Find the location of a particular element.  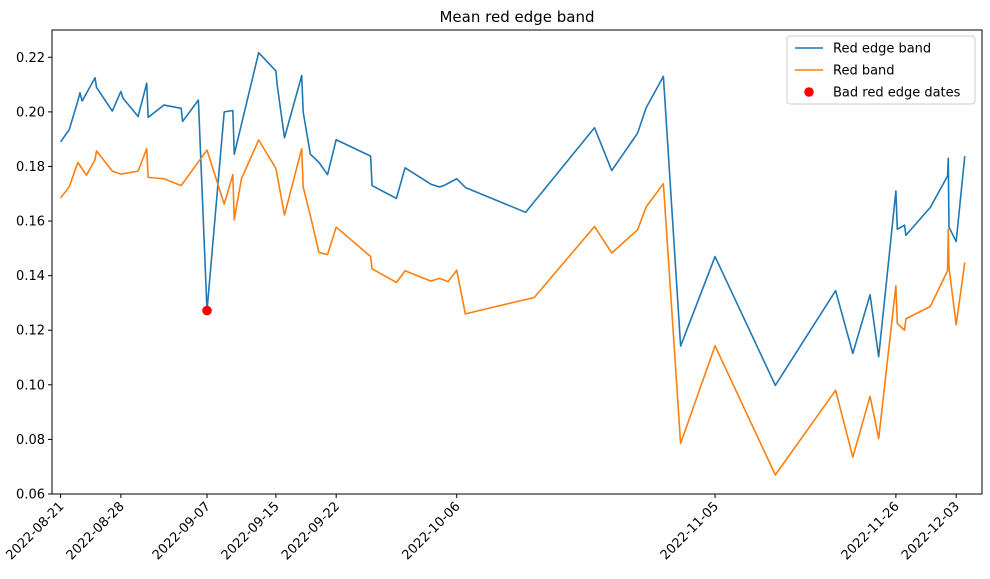

y-tick-label: 0.10 is located at coordinates (30, 385).